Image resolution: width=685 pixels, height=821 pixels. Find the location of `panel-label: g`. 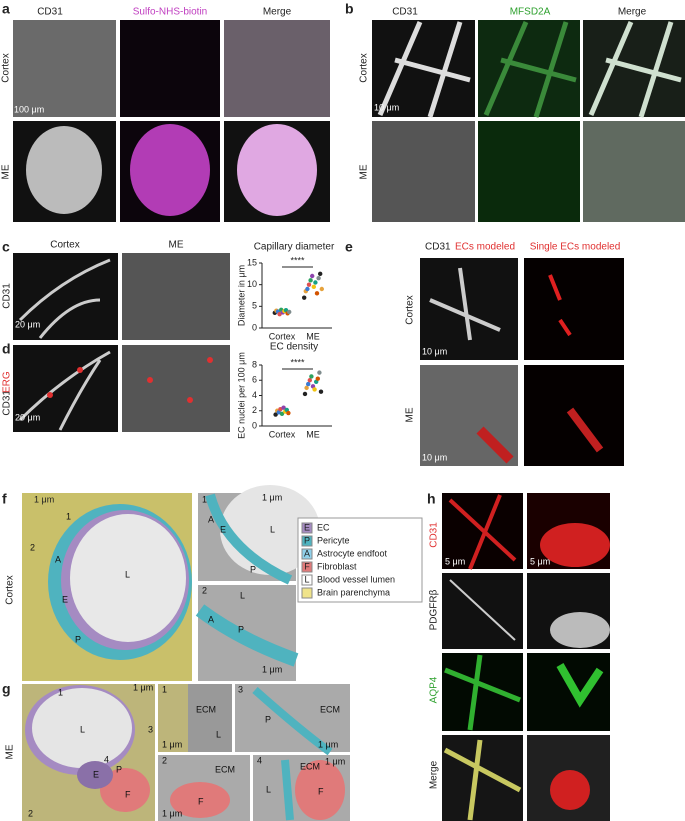

panel-label: g is located at coordinates (6, 689).